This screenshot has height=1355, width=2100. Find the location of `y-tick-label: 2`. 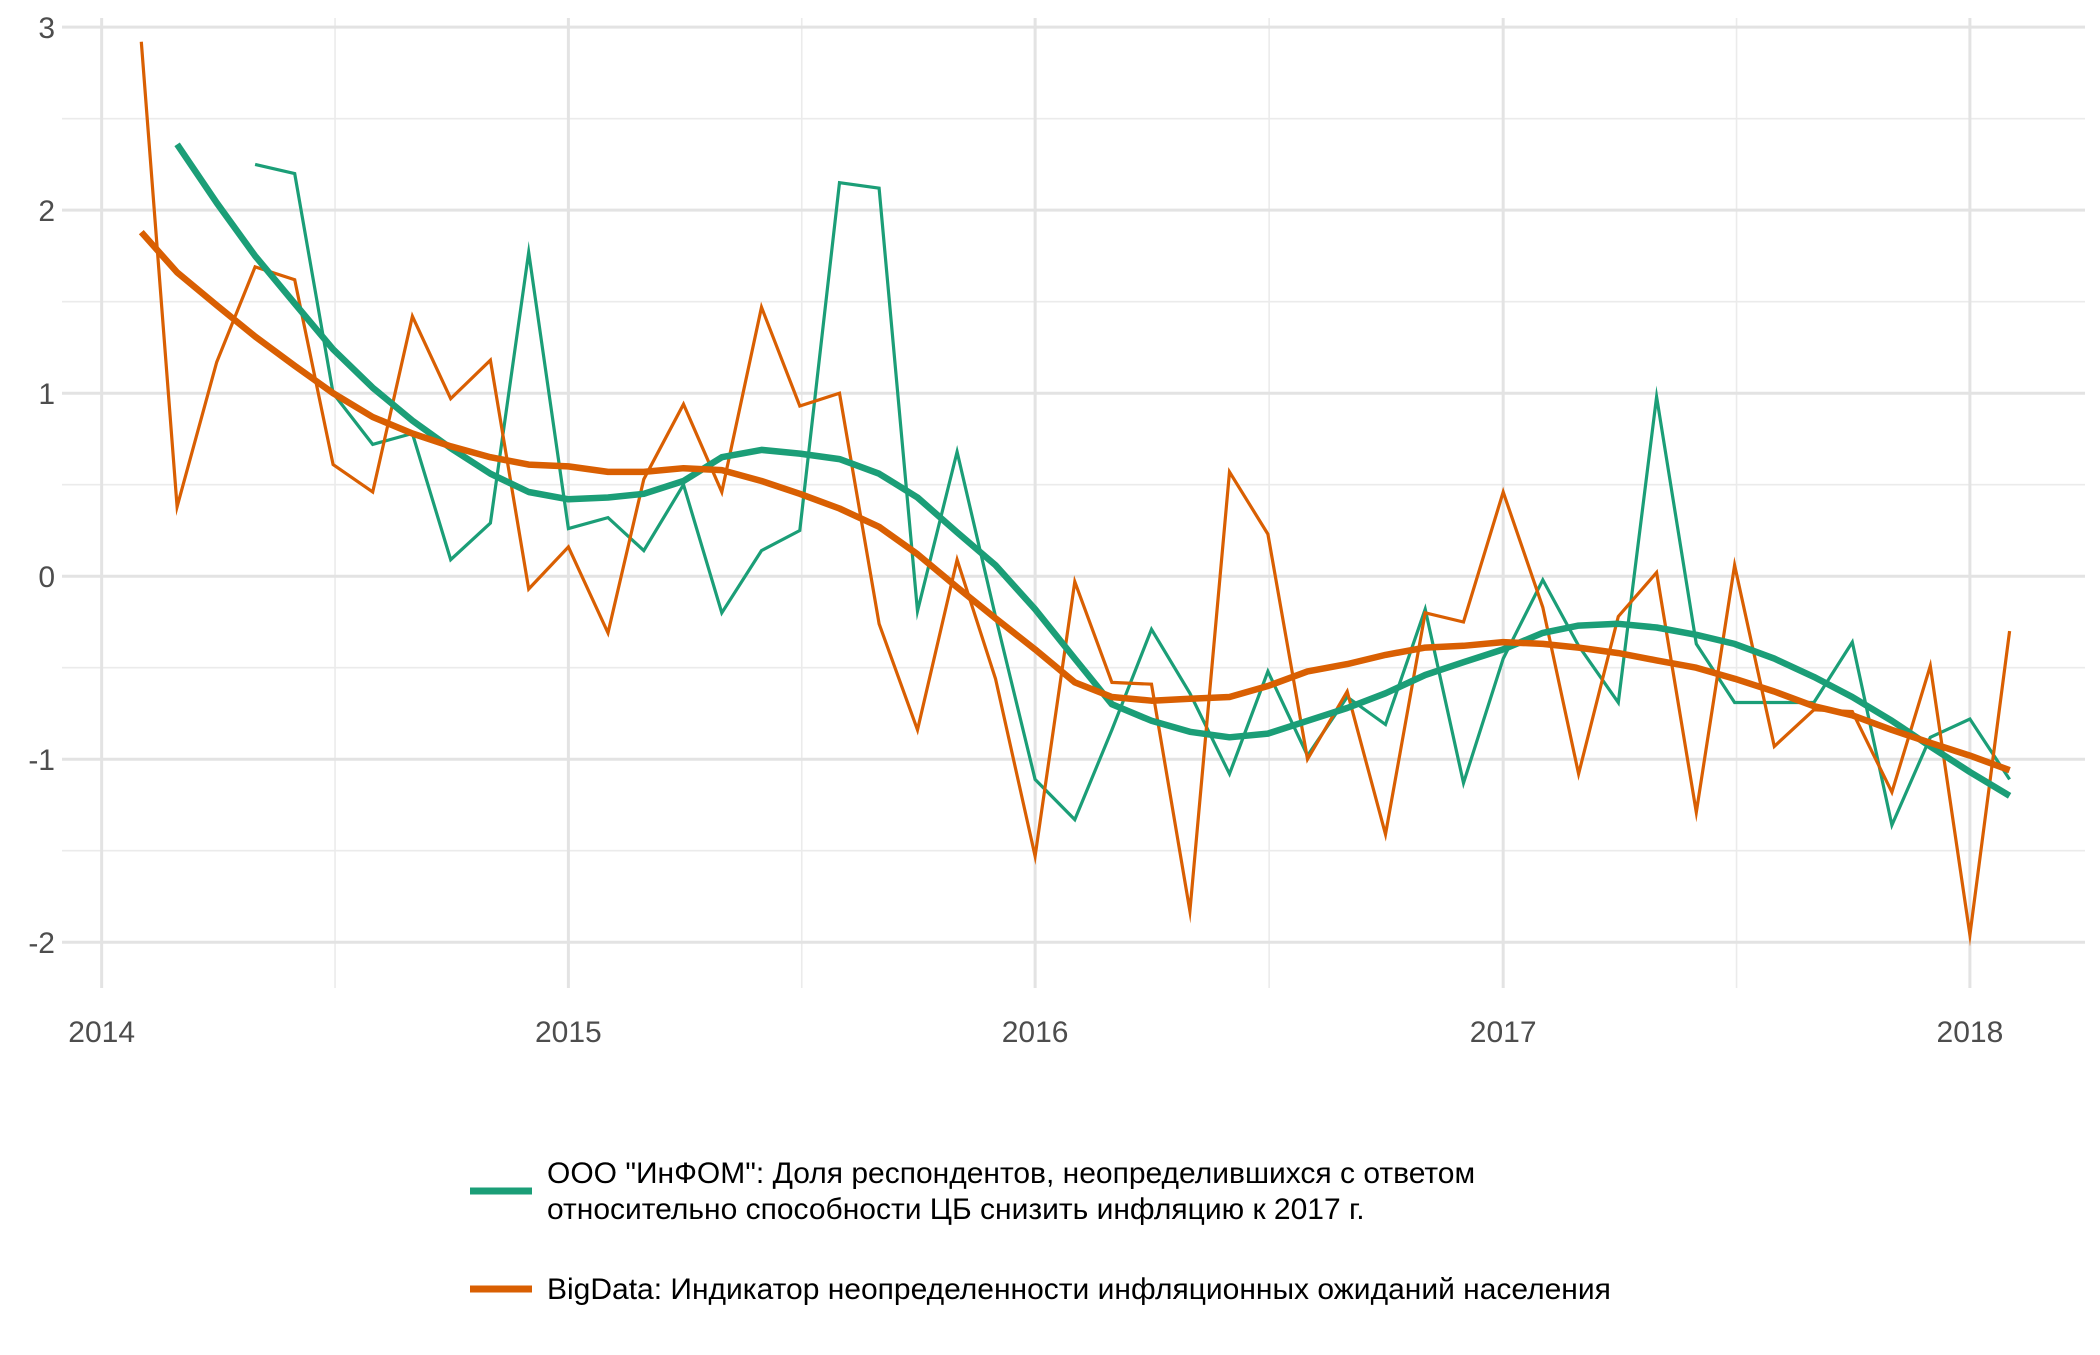

y-tick-label: 2 is located at coordinates (46, 211).